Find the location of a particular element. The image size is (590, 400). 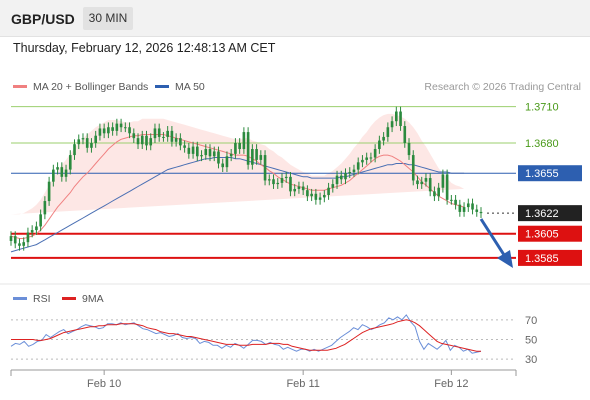

price-level-labels: 1.3710 1.3680 1.3655 1.3622 1.3605 1.3585 is located at coordinates (550, 184).